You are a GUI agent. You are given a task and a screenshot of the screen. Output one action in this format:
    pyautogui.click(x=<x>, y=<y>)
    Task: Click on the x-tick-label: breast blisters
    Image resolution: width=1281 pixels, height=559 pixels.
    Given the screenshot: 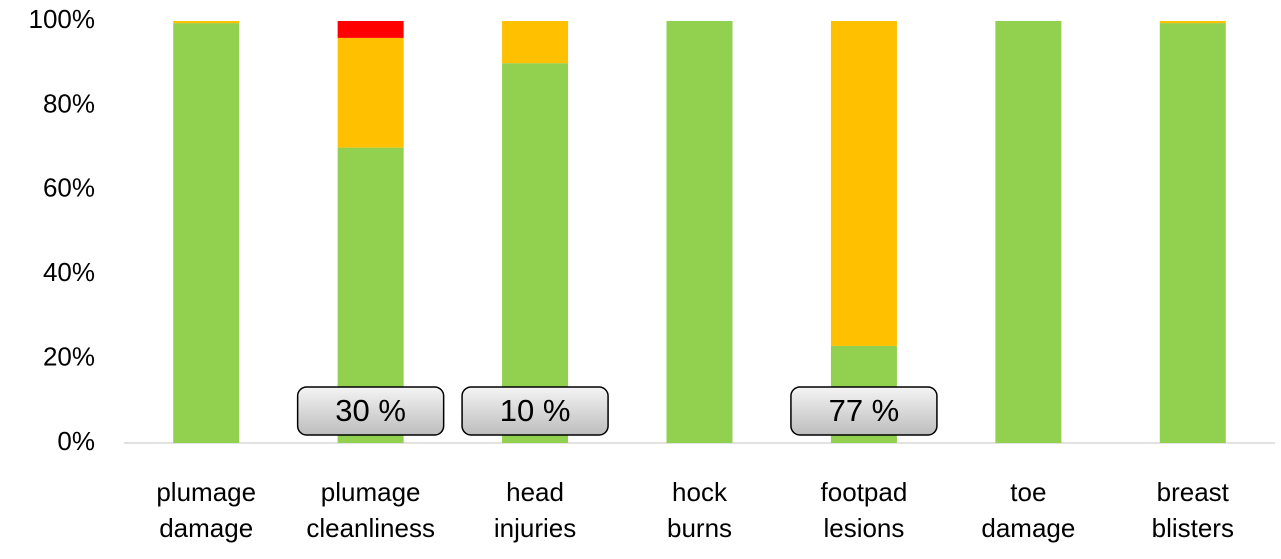 What is the action you would take?
    pyautogui.click(x=1192, y=510)
    